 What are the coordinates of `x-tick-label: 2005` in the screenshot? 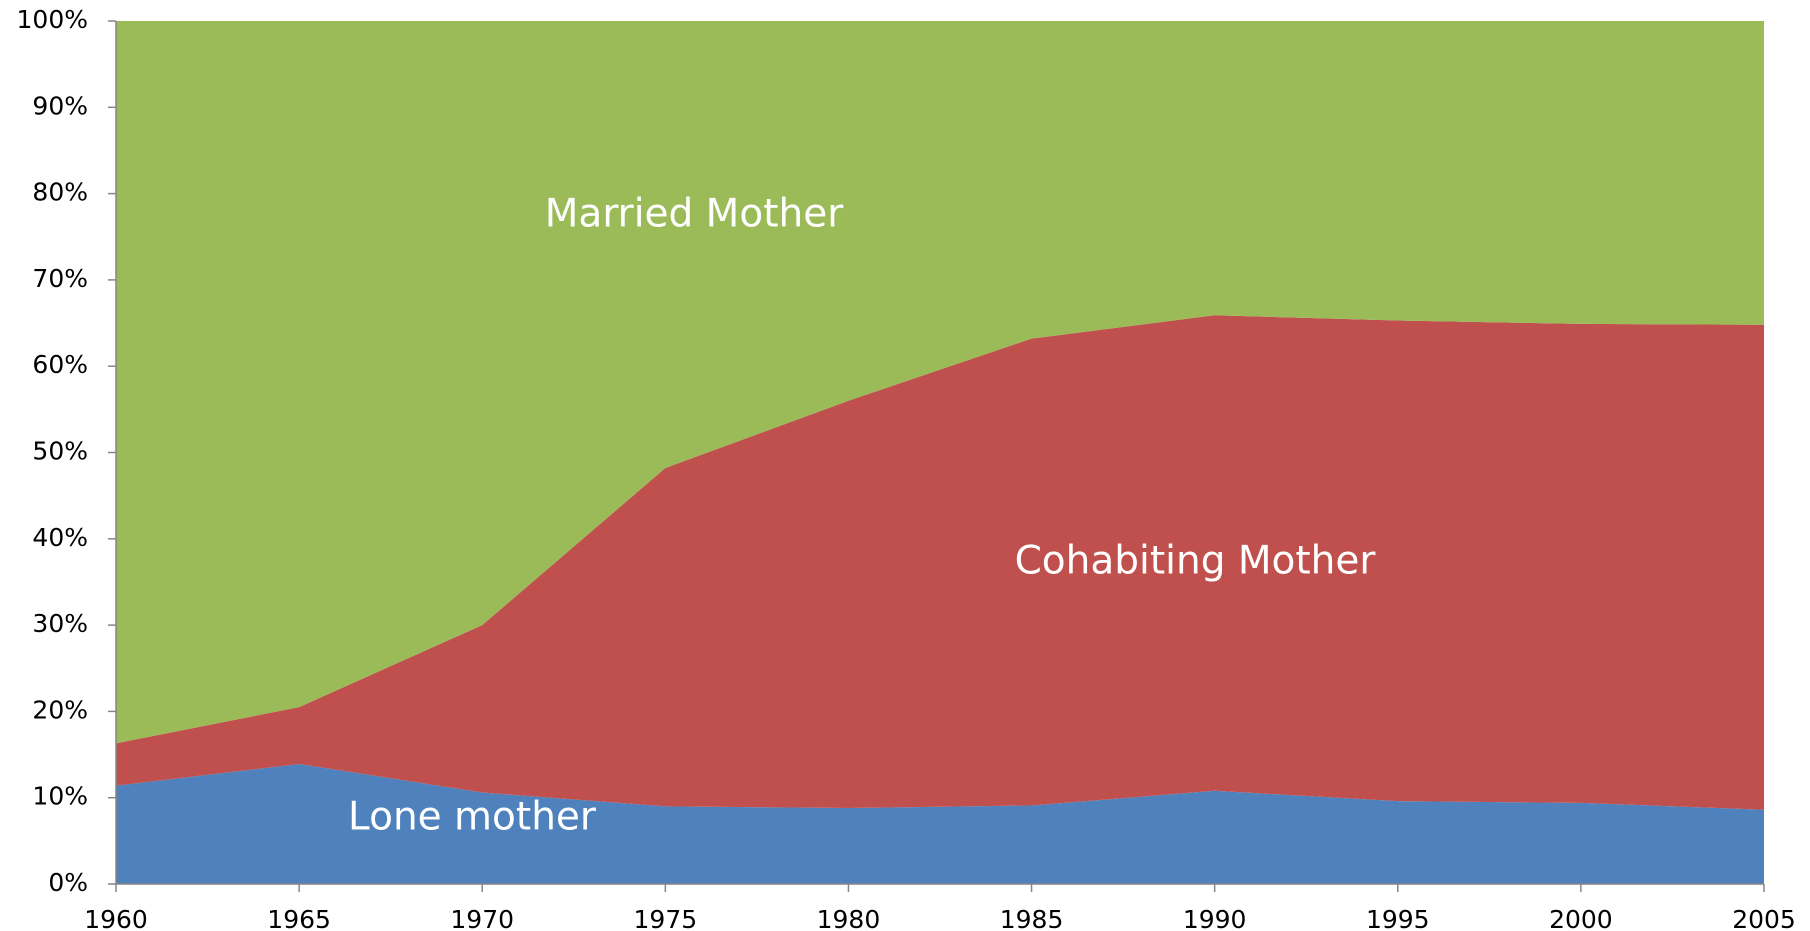 It's located at (1764, 918).